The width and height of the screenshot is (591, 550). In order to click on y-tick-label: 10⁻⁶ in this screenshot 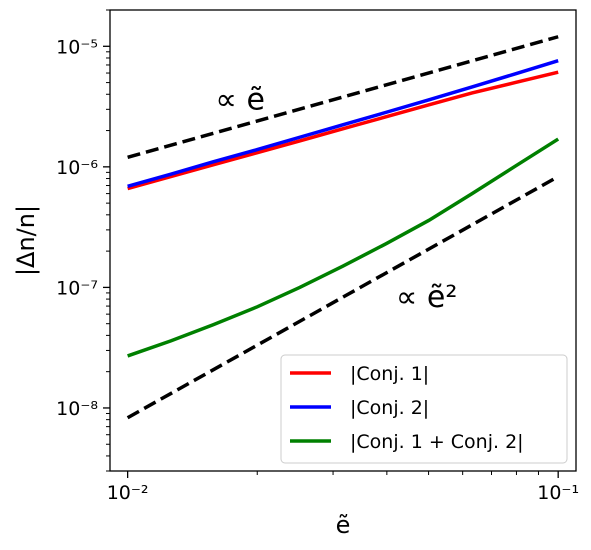, I will do `click(77, 168)`.